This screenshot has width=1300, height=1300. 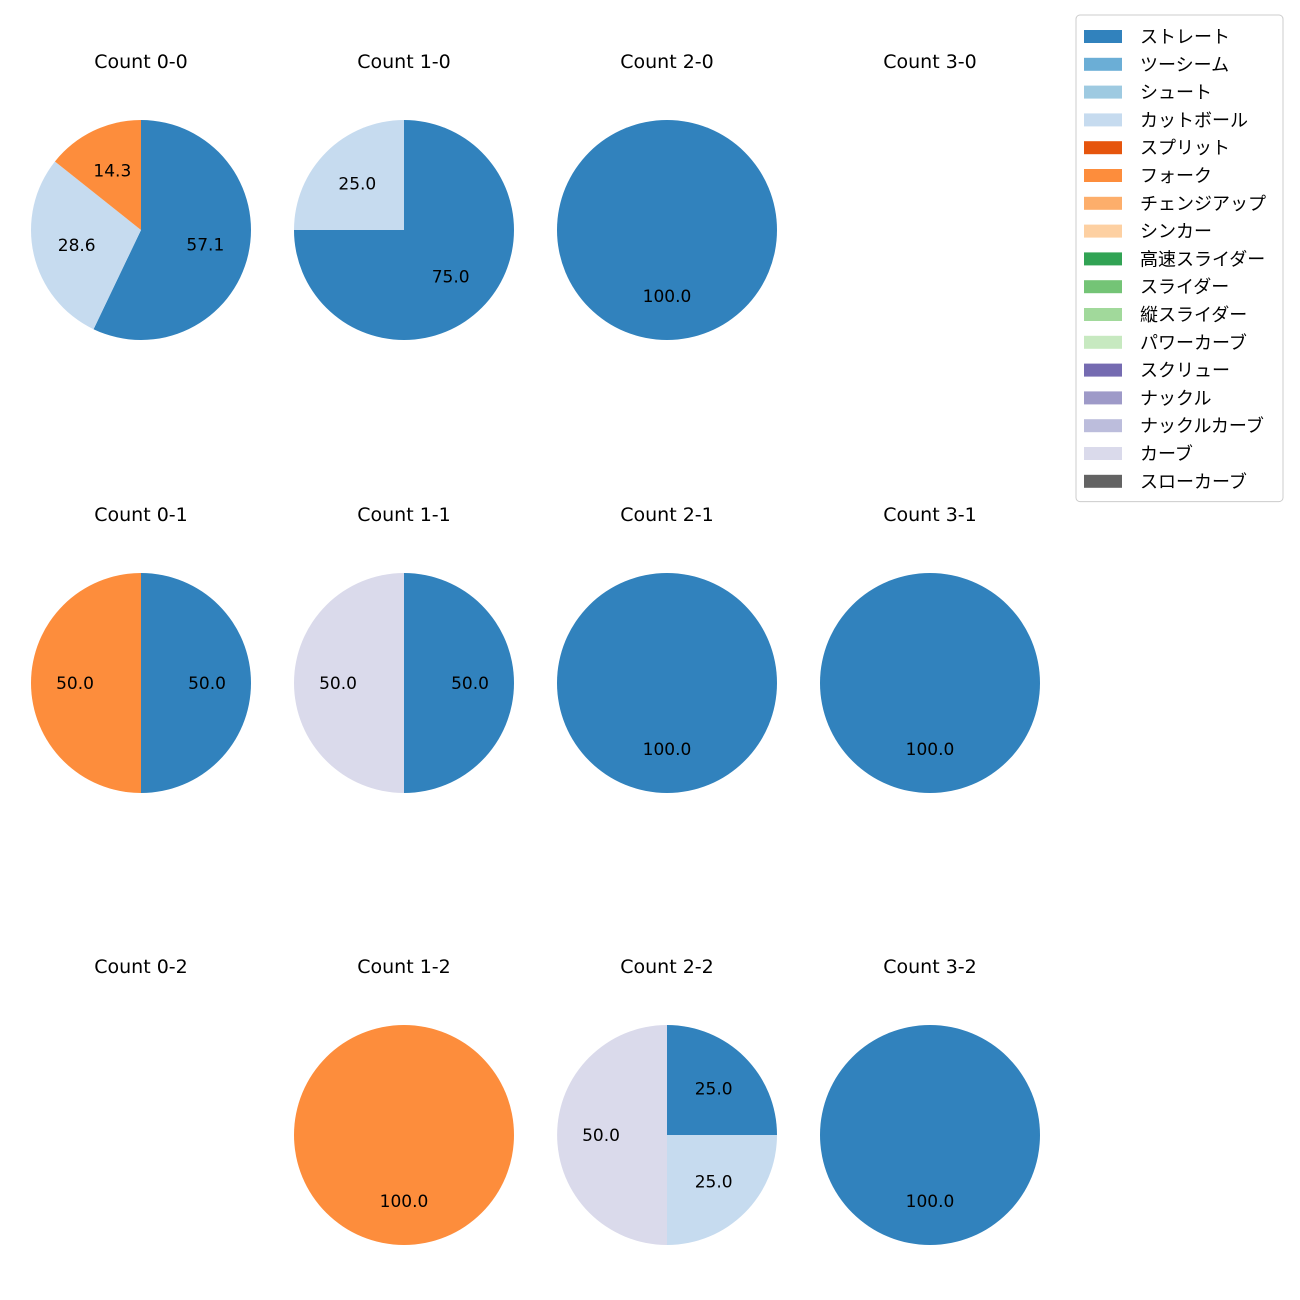 What do you see at coordinates (930, 515) in the screenshot?
I see `pie-title: Count 3-1` at bounding box center [930, 515].